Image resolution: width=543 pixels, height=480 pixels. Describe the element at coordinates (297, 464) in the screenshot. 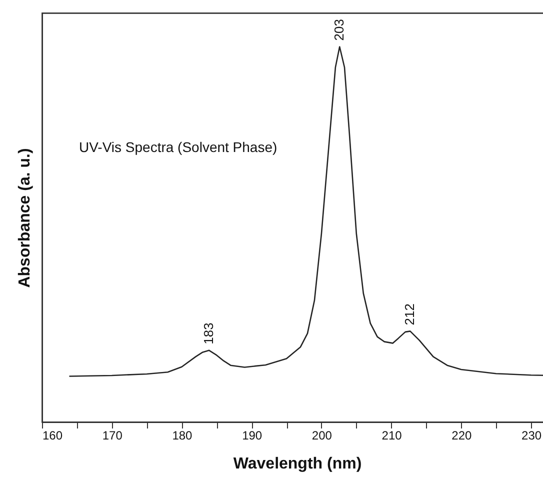

I see `x-axis-title: Wavelength (nm)` at that location.